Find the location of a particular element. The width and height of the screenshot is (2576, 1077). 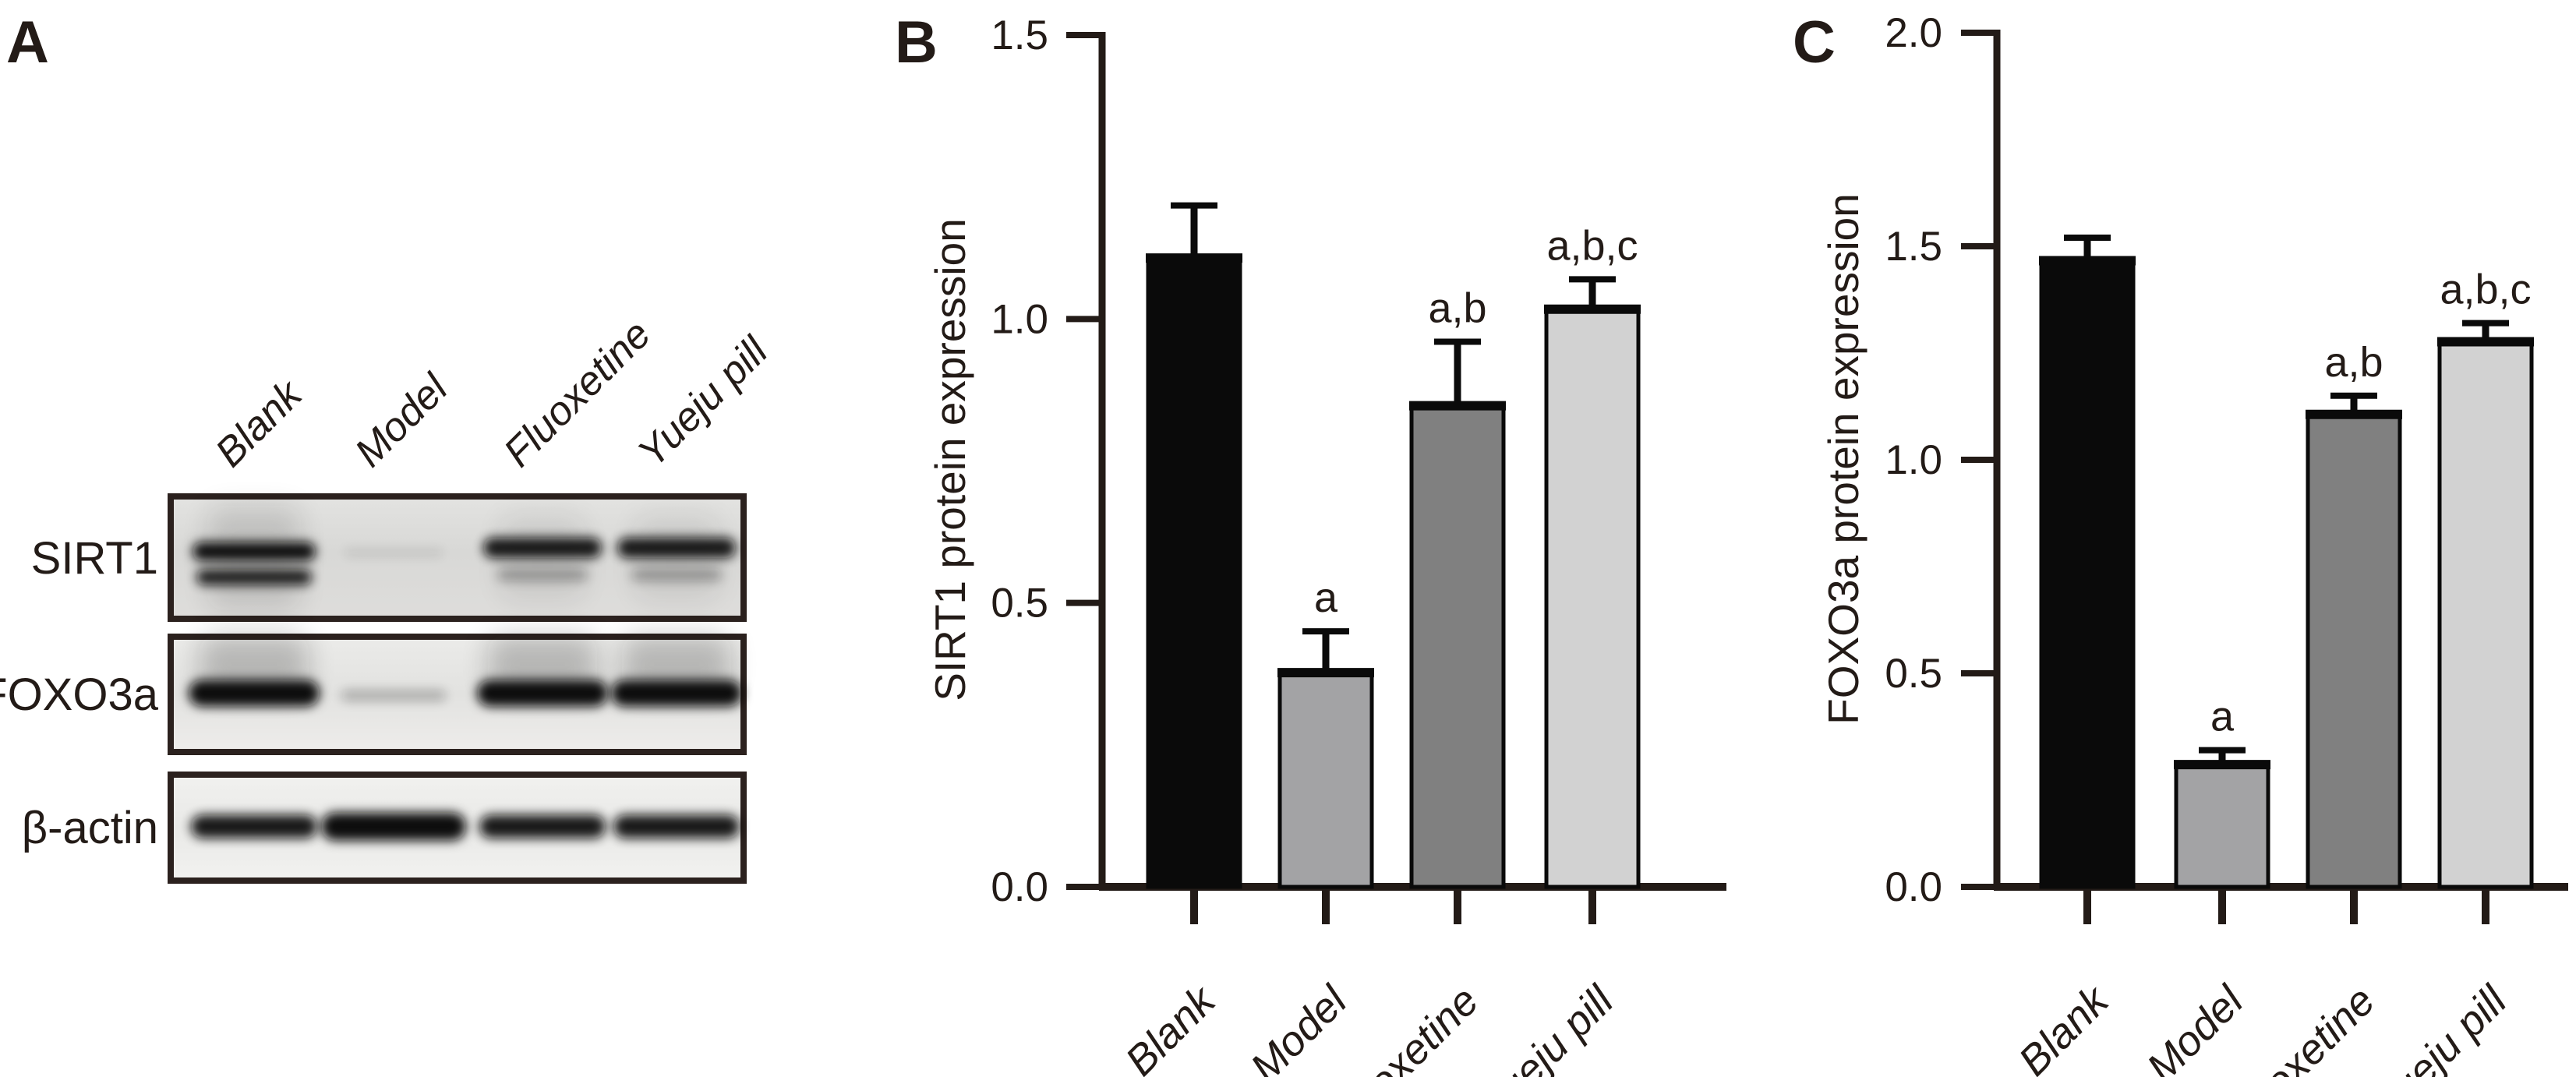

lane-label-blank: Blank is located at coordinates (259, 422).